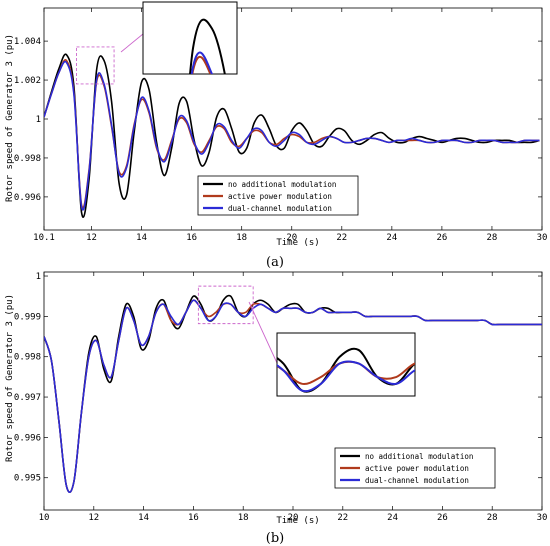 Image resolution: width=550 pixels, height=546 pixels. Describe the element at coordinates (542, 518) in the screenshot. I see `x-tick-label-b-10: 30` at that location.